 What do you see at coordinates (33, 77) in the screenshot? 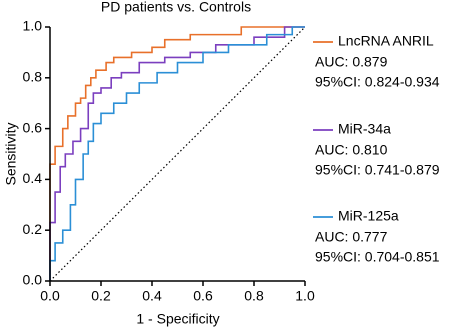
I see `y-tick-label: 0.8` at bounding box center [33, 77].